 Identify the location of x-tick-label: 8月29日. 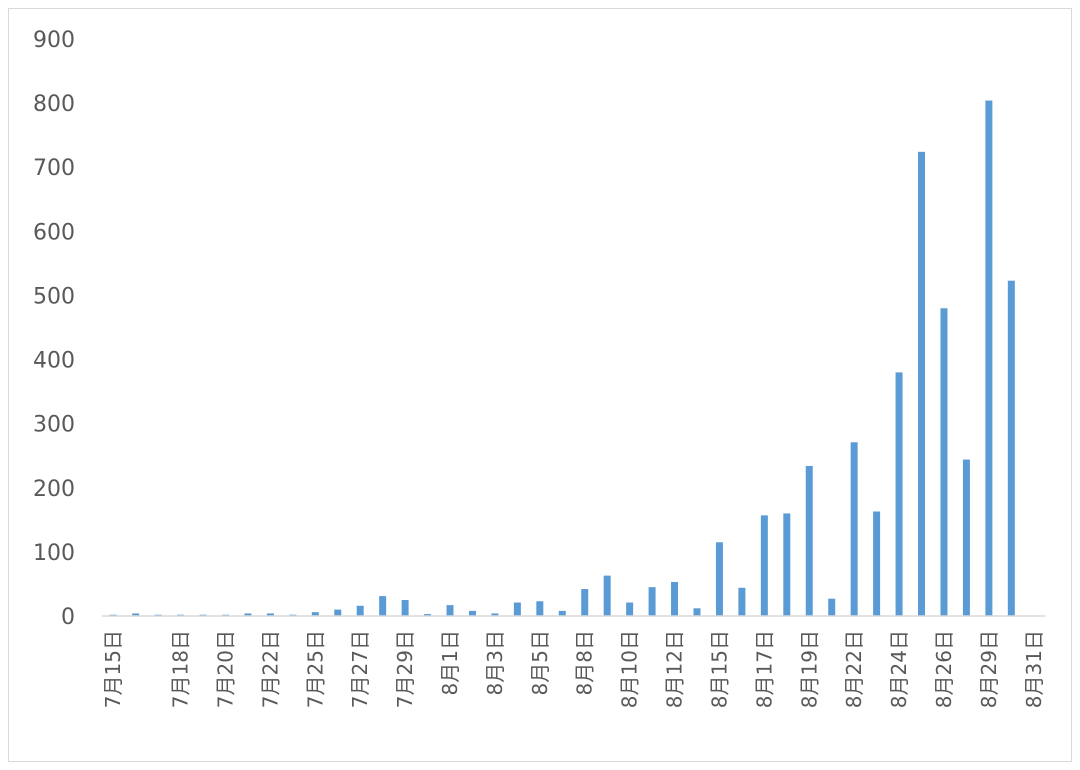
(989, 669).